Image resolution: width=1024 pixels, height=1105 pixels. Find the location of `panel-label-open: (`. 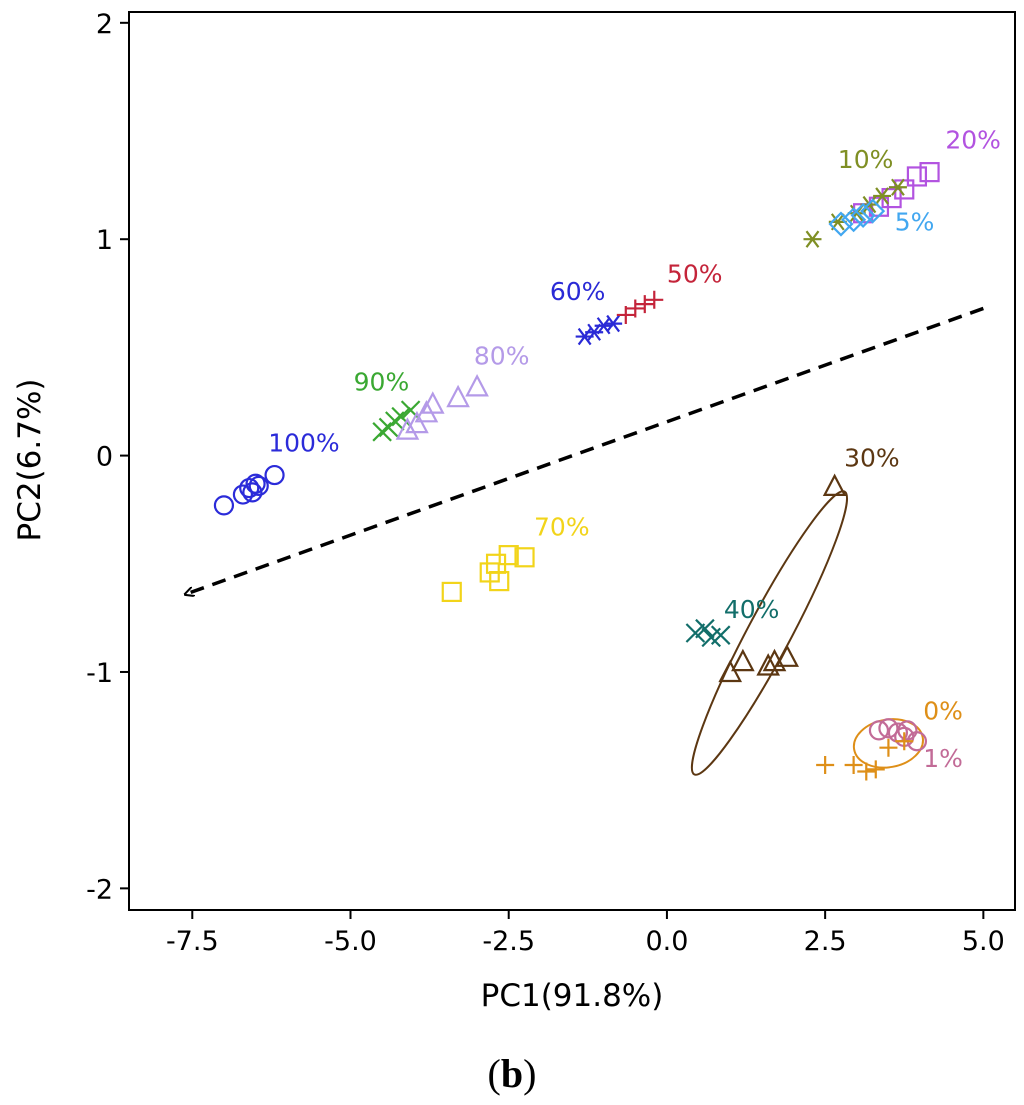

panel-label-open: ( is located at coordinates (494, 1073).